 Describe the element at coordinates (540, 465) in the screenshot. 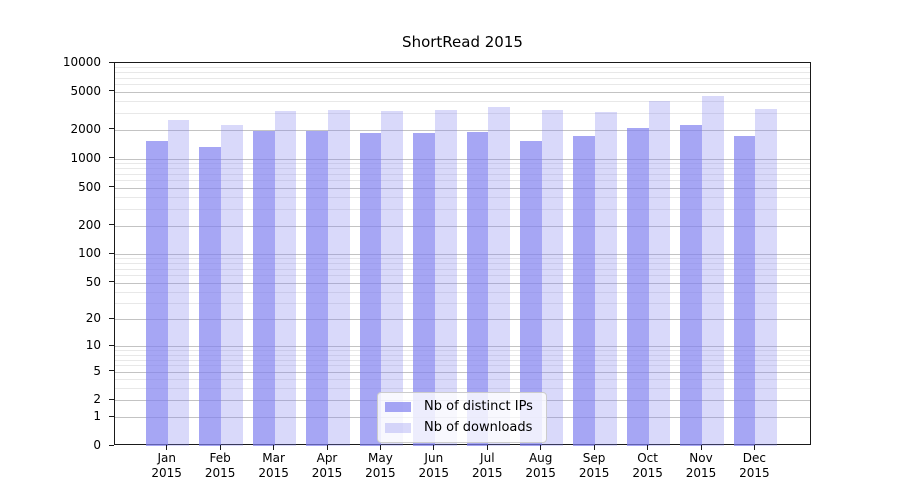

I see `x-tick-label: Aug 2015` at that location.